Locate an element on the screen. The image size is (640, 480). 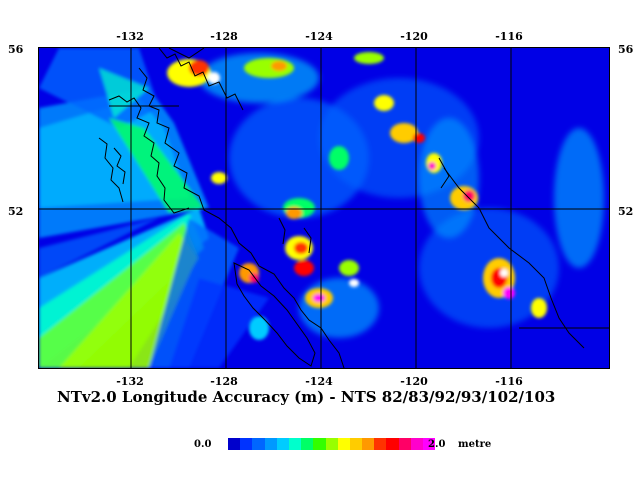
lon-tick-bottom-116: -116 is located at coordinates (509, 382).